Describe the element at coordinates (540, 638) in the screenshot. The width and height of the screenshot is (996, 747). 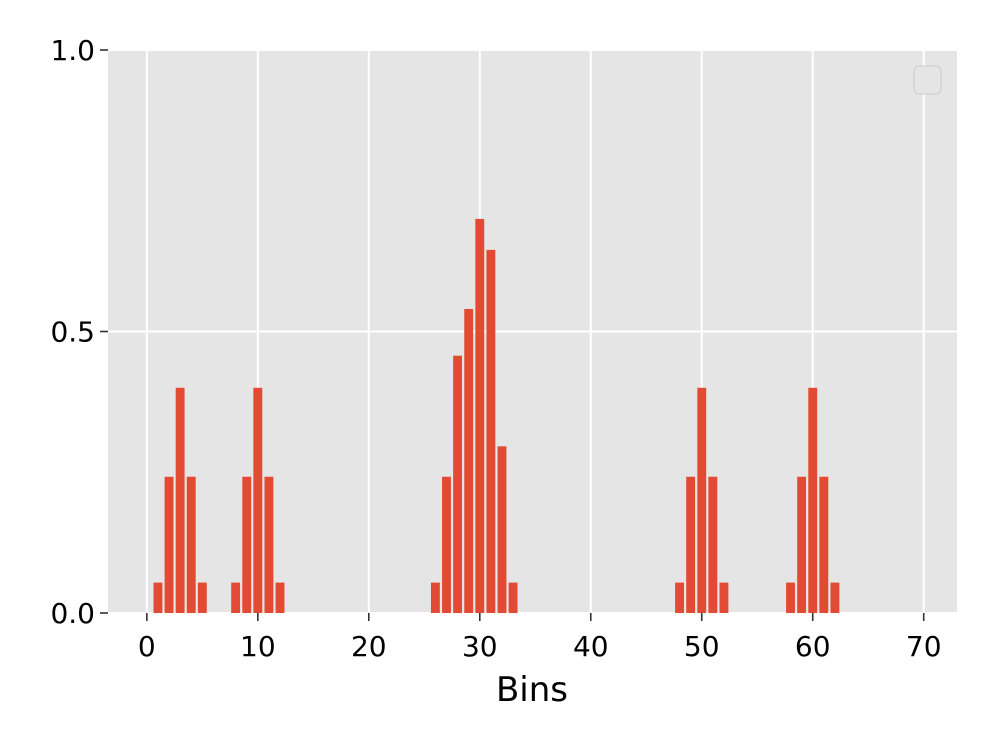
I see `x-axis: 0 10 20 30 40 50 60 70` at that location.